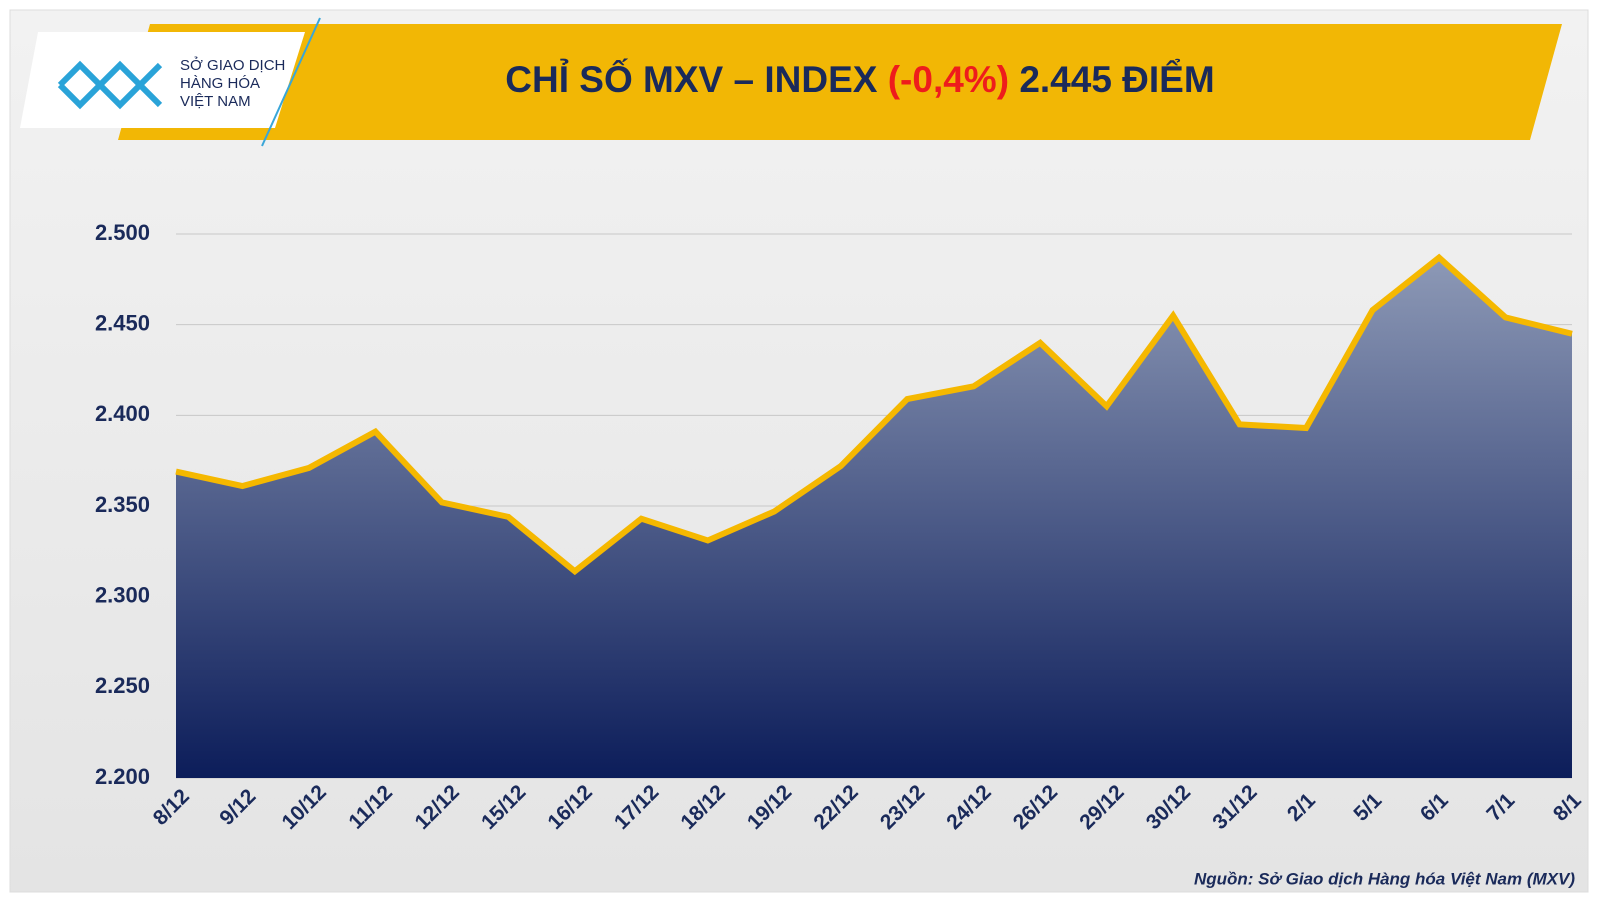 This screenshot has height=905, width=1600. Describe the element at coordinates (948, 79) in the screenshot. I see `title-change: (-0,4%)` at that location.